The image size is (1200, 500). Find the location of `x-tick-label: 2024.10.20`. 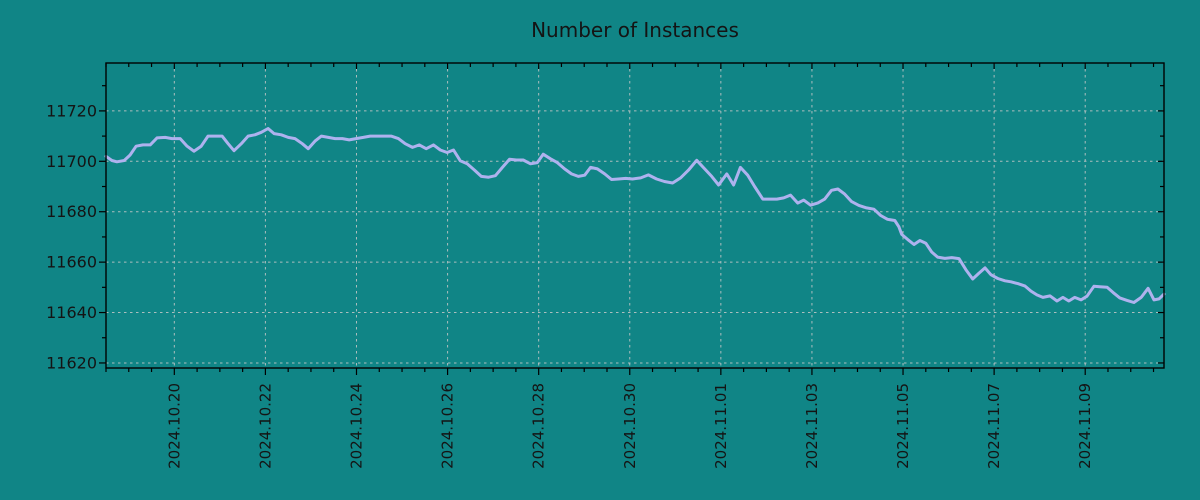

x-tick-label: 2024.10.20 is located at coordinates (174, 426).